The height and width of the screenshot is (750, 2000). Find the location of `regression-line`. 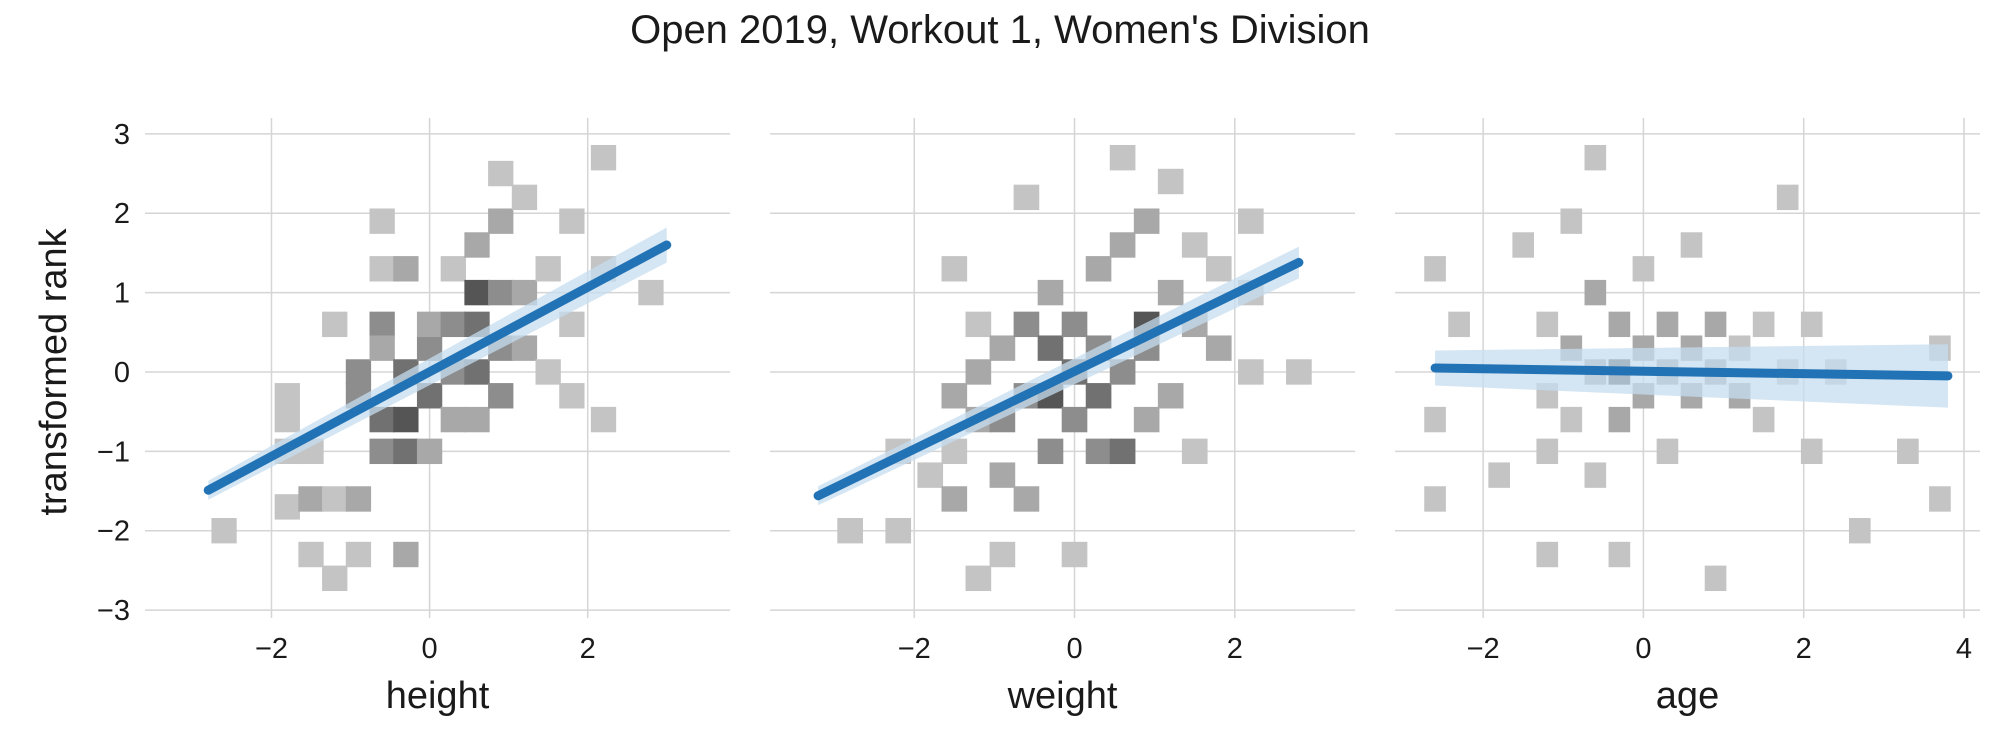

regression-line is located at coordinates (1691, 372).